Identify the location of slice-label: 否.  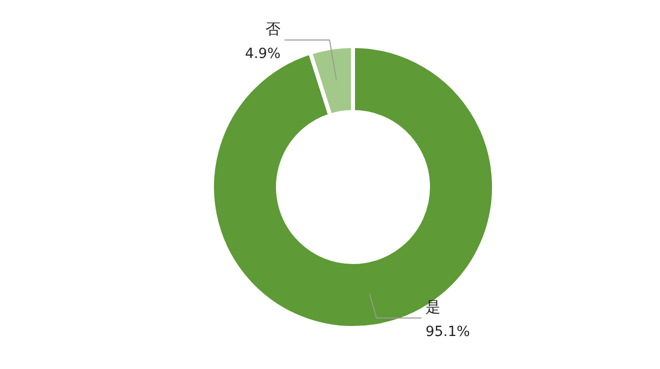
(273, 29).